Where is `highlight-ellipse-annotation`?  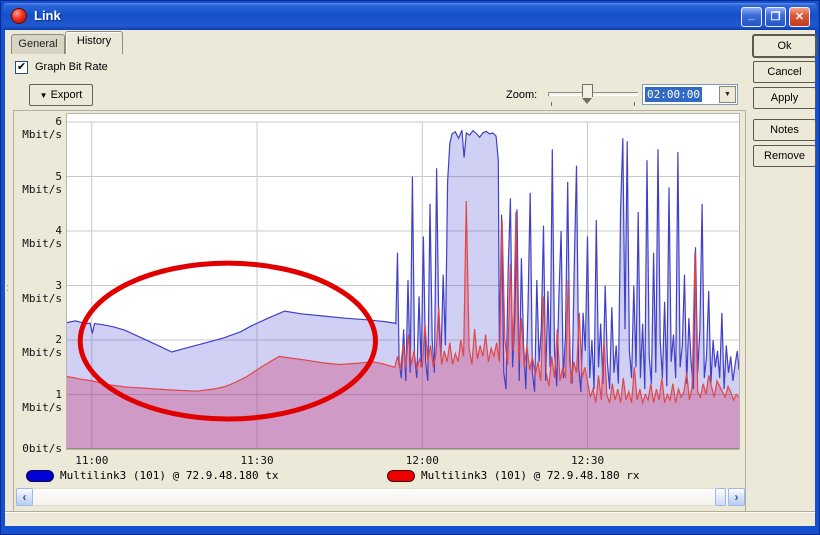 highlight-ellipse-annotation is located at coordinates (227, 341).